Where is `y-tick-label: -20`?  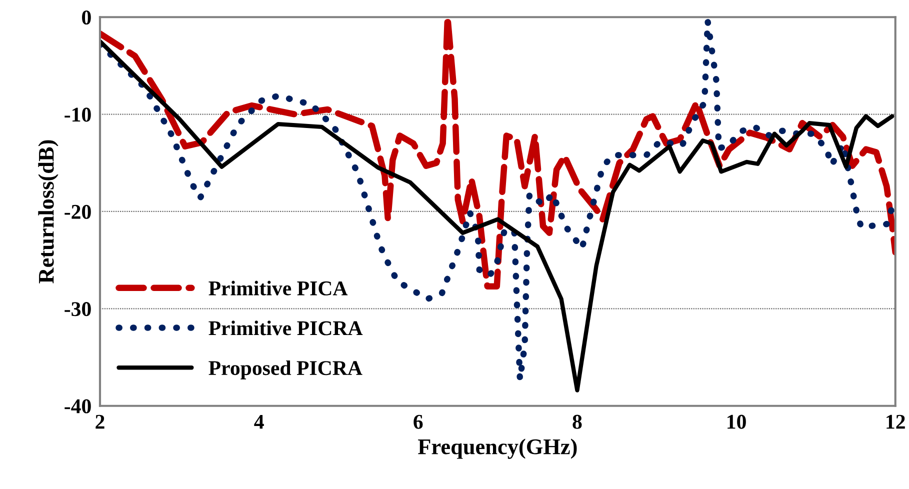 y-tick-label: -20 is located at coordinates (77, 211).